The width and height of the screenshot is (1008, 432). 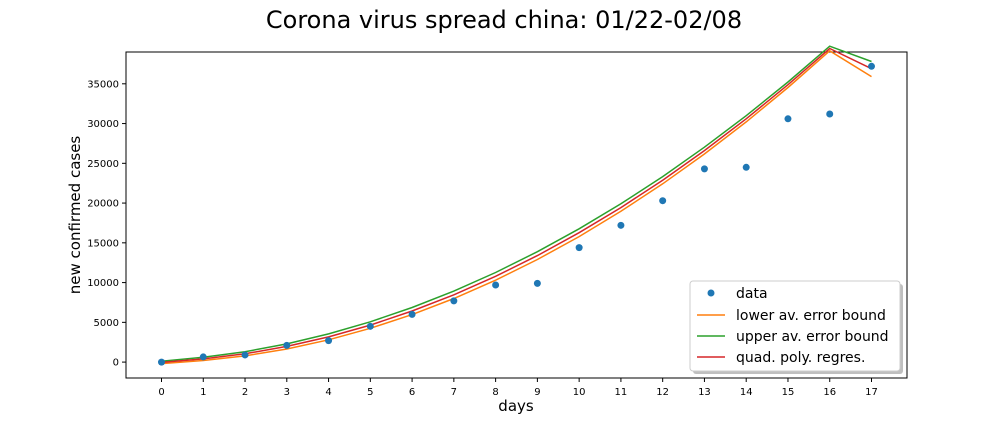 What do you see at coordinates (103, 283) in the screenshot?
I see `y-tick-label: 10000` at bounding box center [103, 283].